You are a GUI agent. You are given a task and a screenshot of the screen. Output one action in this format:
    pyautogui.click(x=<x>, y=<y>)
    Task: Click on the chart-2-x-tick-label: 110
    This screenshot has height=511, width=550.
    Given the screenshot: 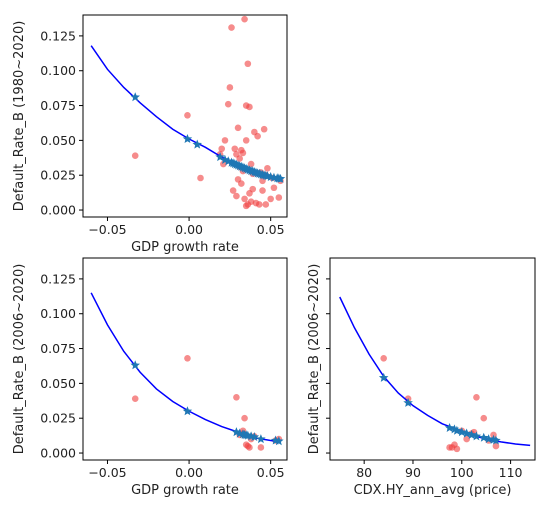 What is the action you would take?
    pyautogui.click(x=511, y=472)
    